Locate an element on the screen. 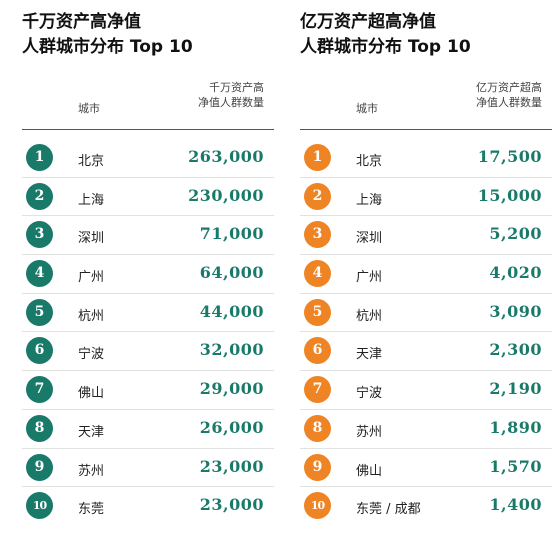 Image resolution: width=558 pixels, height=536 pixels. population-value: 1,400 is located at coordinates (515, 505).